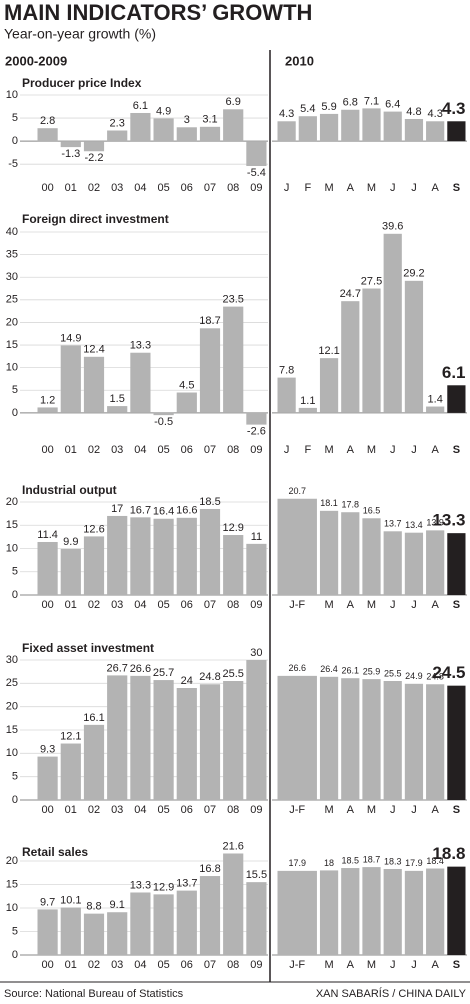  What do you see at coordinates (456, 188) in the screenshot?
I see `x-tick-label: S` at bounding box center [456, 188].